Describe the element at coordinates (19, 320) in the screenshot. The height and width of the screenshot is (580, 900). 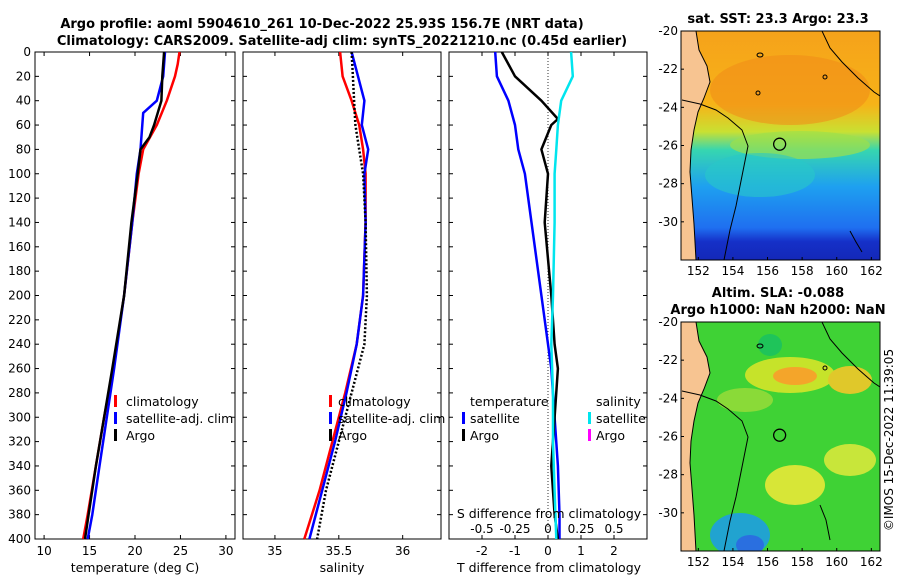
I see `y-tick-label: 220` at that location.